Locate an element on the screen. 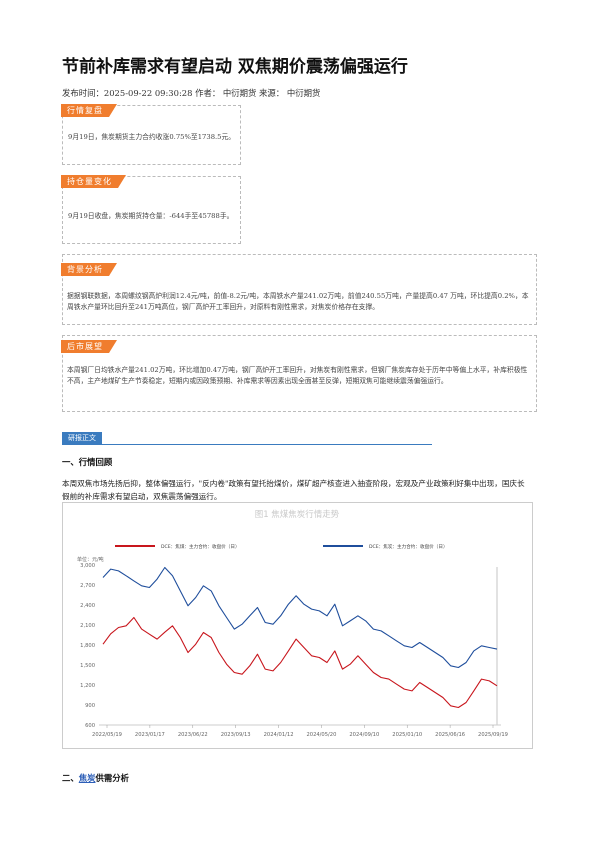  section-2-prefix: 二、 is located at coordinates (70, 778).